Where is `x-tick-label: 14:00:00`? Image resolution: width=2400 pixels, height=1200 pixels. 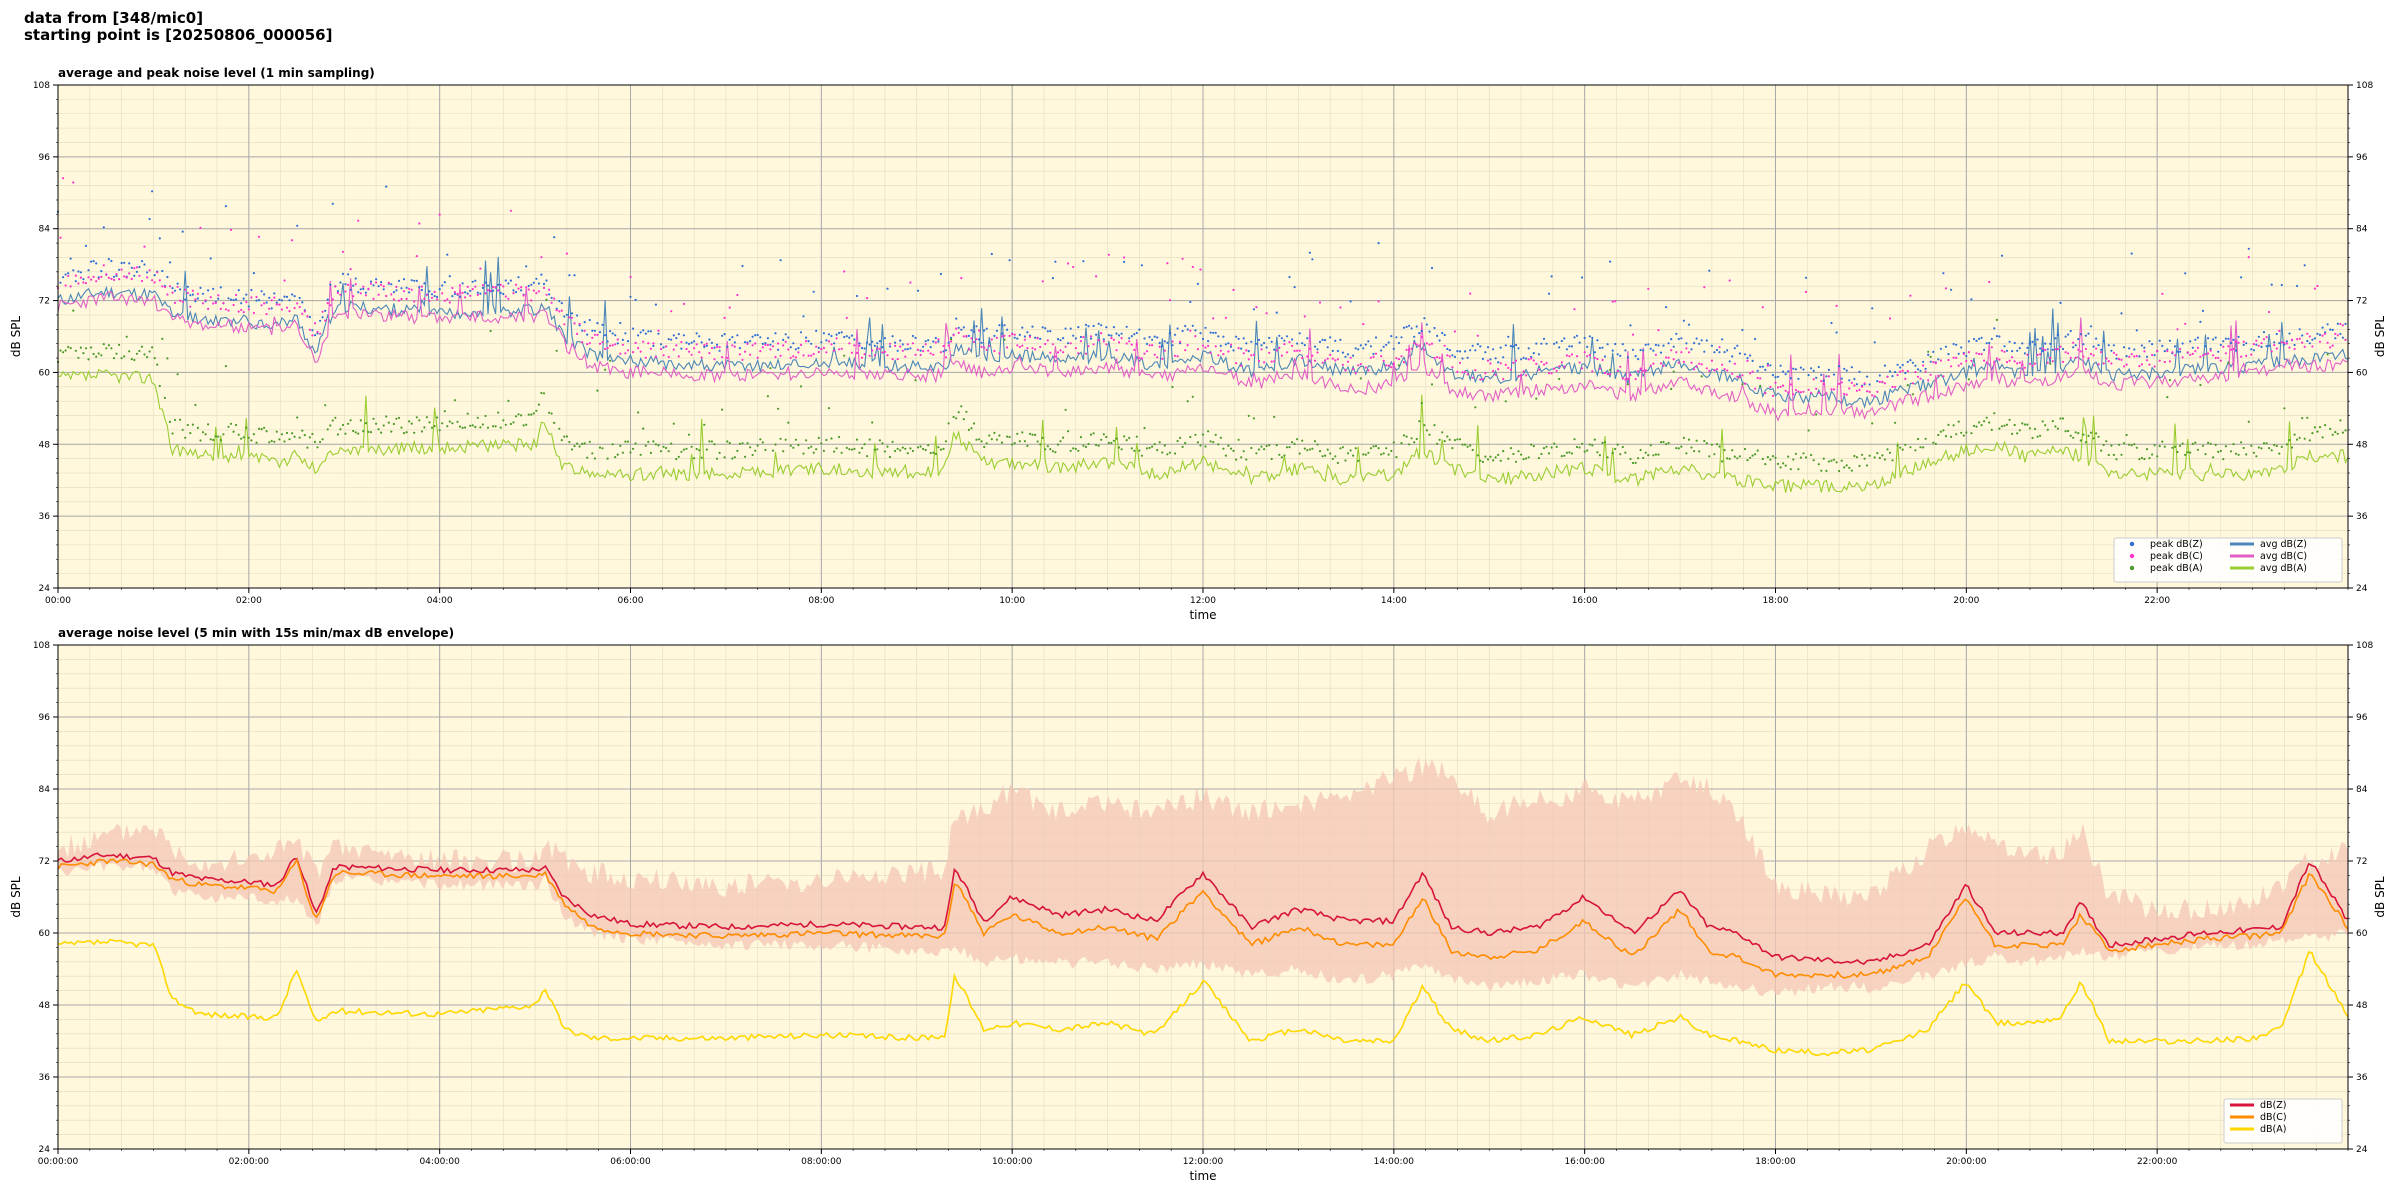 x-tick-label: 14:00:00 is located at coordinates (1394, 1162).